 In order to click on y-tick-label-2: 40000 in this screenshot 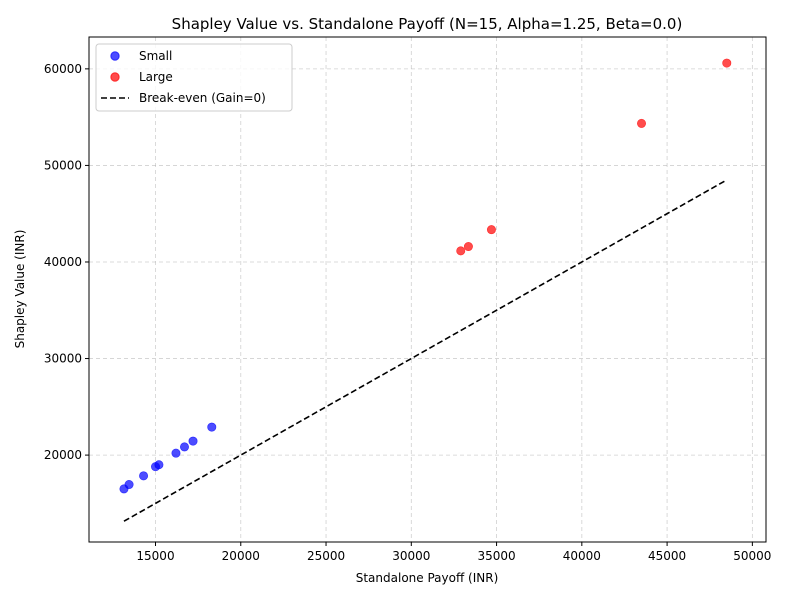, I will do `click(63, 262)`.